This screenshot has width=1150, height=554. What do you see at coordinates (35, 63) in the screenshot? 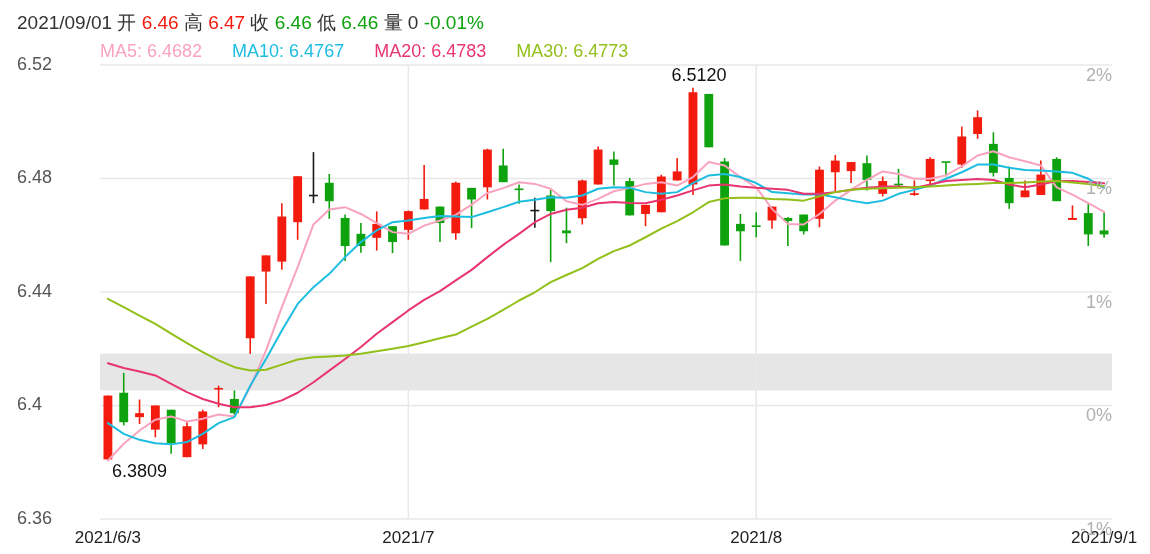
I see `y-tick-label: 6.52` at bounding box center [35, 63].